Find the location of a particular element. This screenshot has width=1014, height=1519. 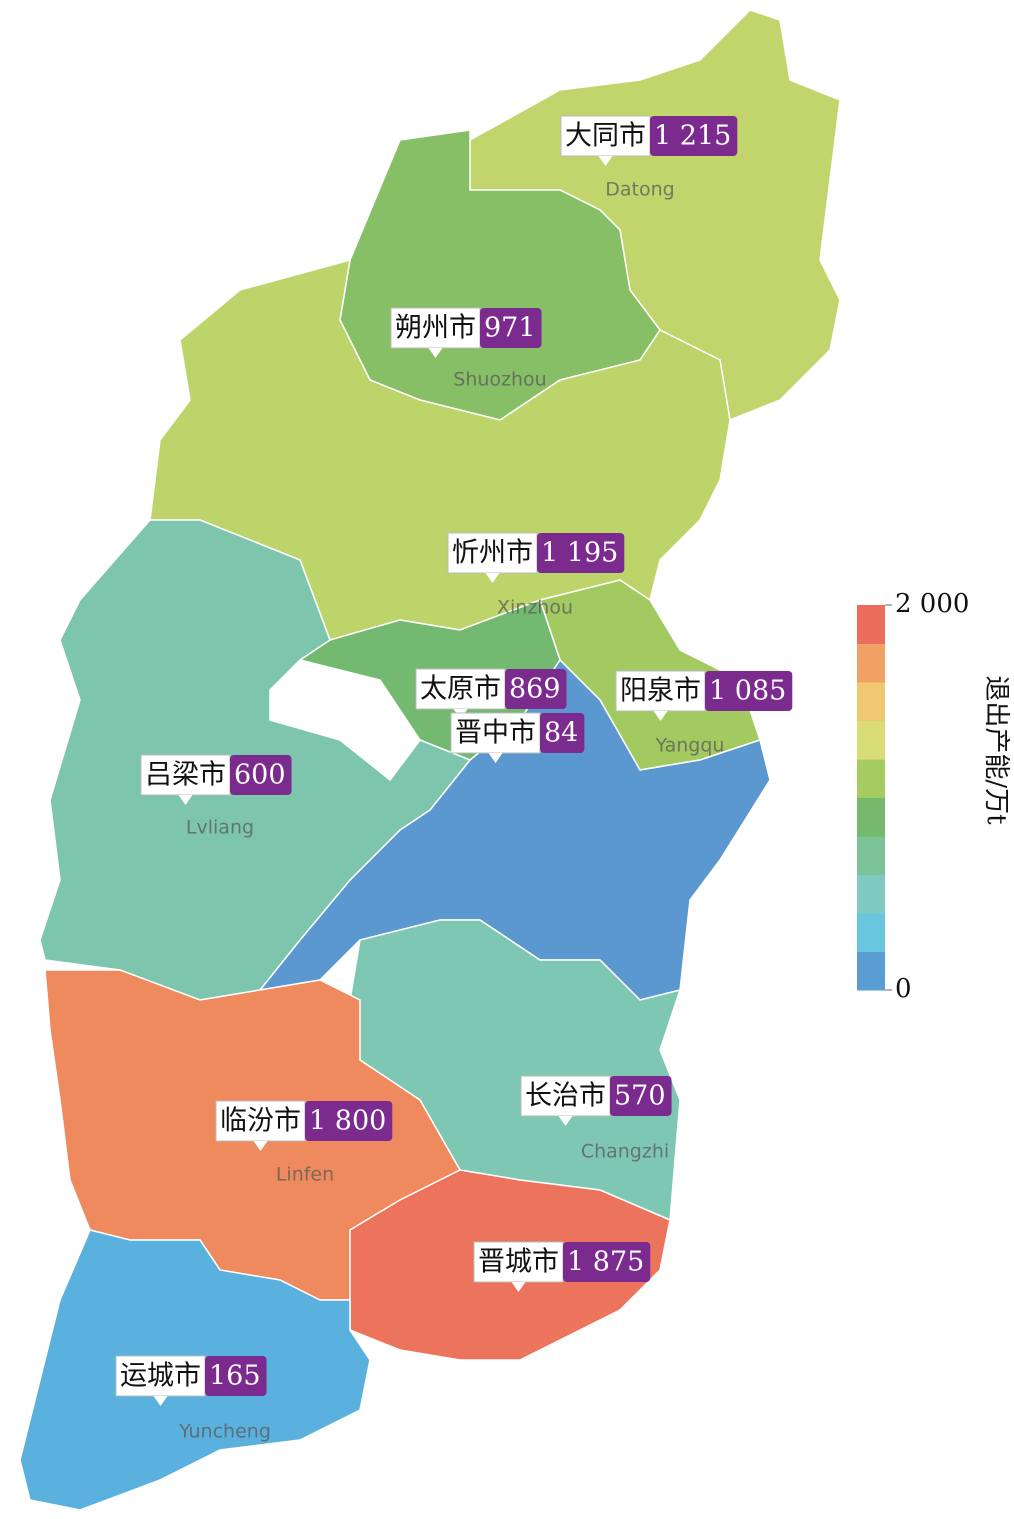

base-map-label: Datong is located at coordinates (639, 190).